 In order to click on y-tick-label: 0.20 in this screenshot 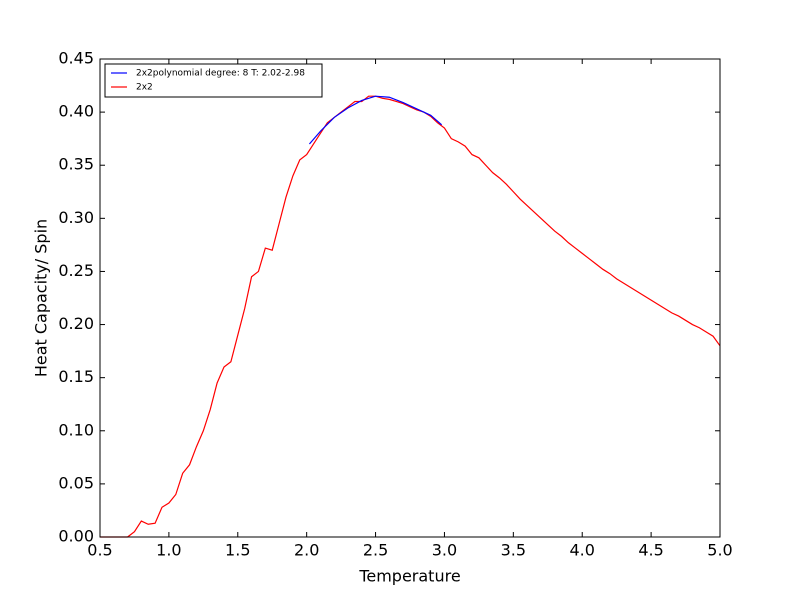, I will do `click(76, 323)`.